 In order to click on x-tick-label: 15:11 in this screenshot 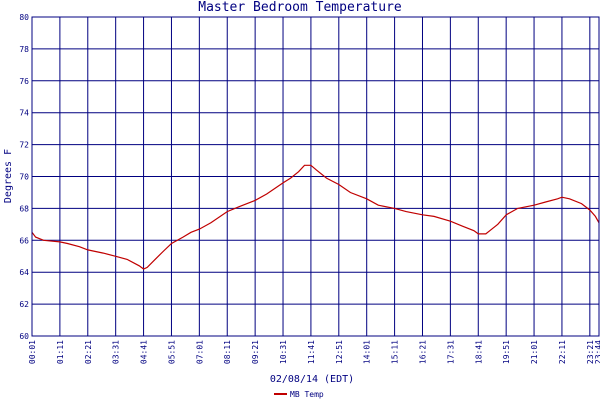, I will do `click(395, 352)`.